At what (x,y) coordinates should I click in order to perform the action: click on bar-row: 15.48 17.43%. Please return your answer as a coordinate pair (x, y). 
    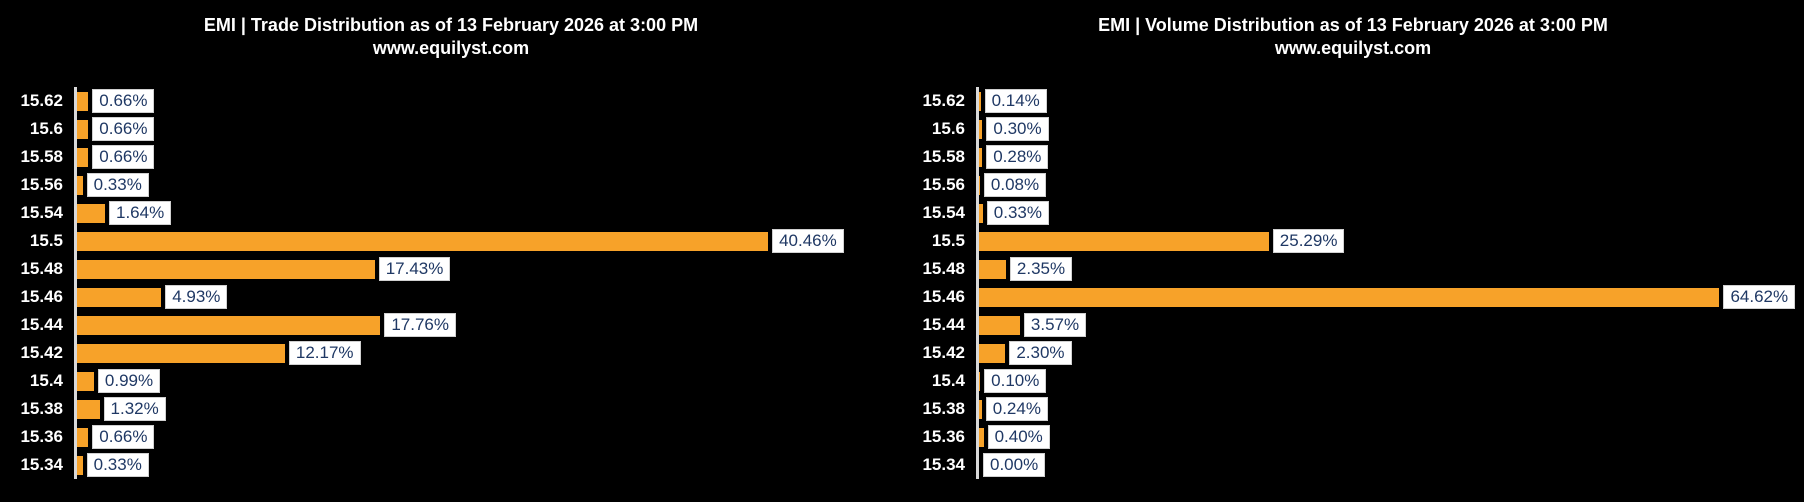
    Looking at the image, I should click on (451, 269).